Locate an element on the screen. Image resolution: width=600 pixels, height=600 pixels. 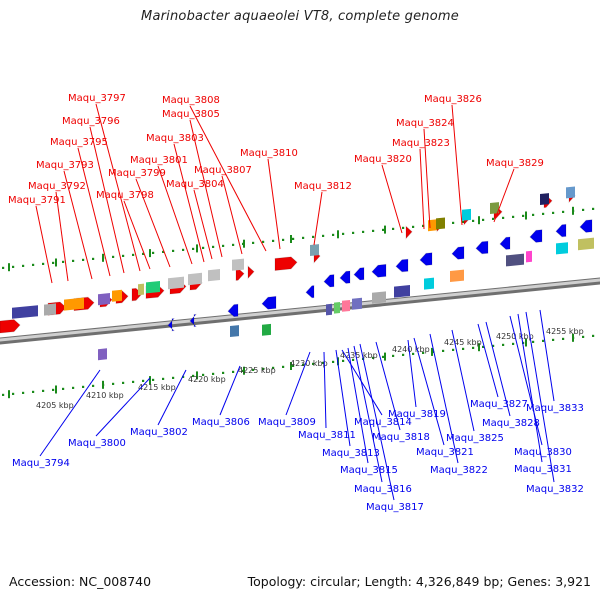
gene-label-forward: Maqu_3807 is located at coordinates (223, 170).